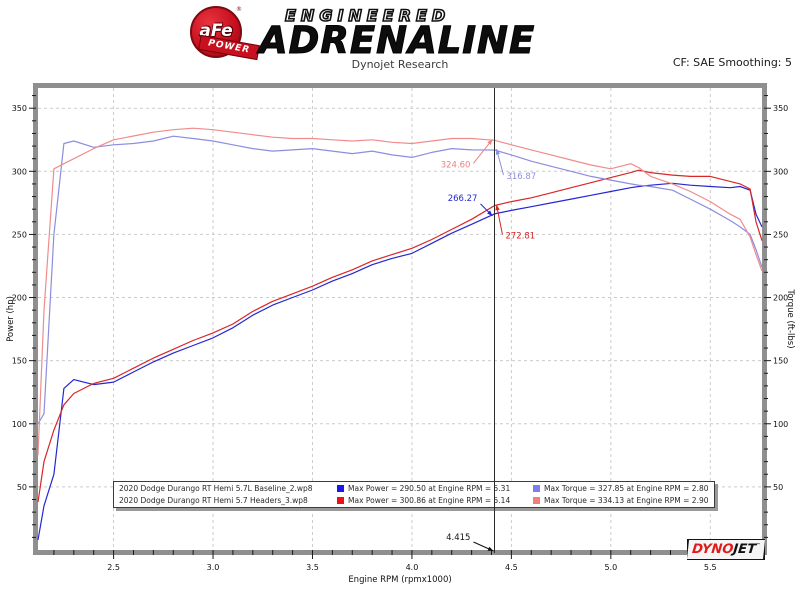 The height and width of the screenshot is (600, 800). I want to click on cursor-rpm-annotation: 4.415, so click(458, 538).